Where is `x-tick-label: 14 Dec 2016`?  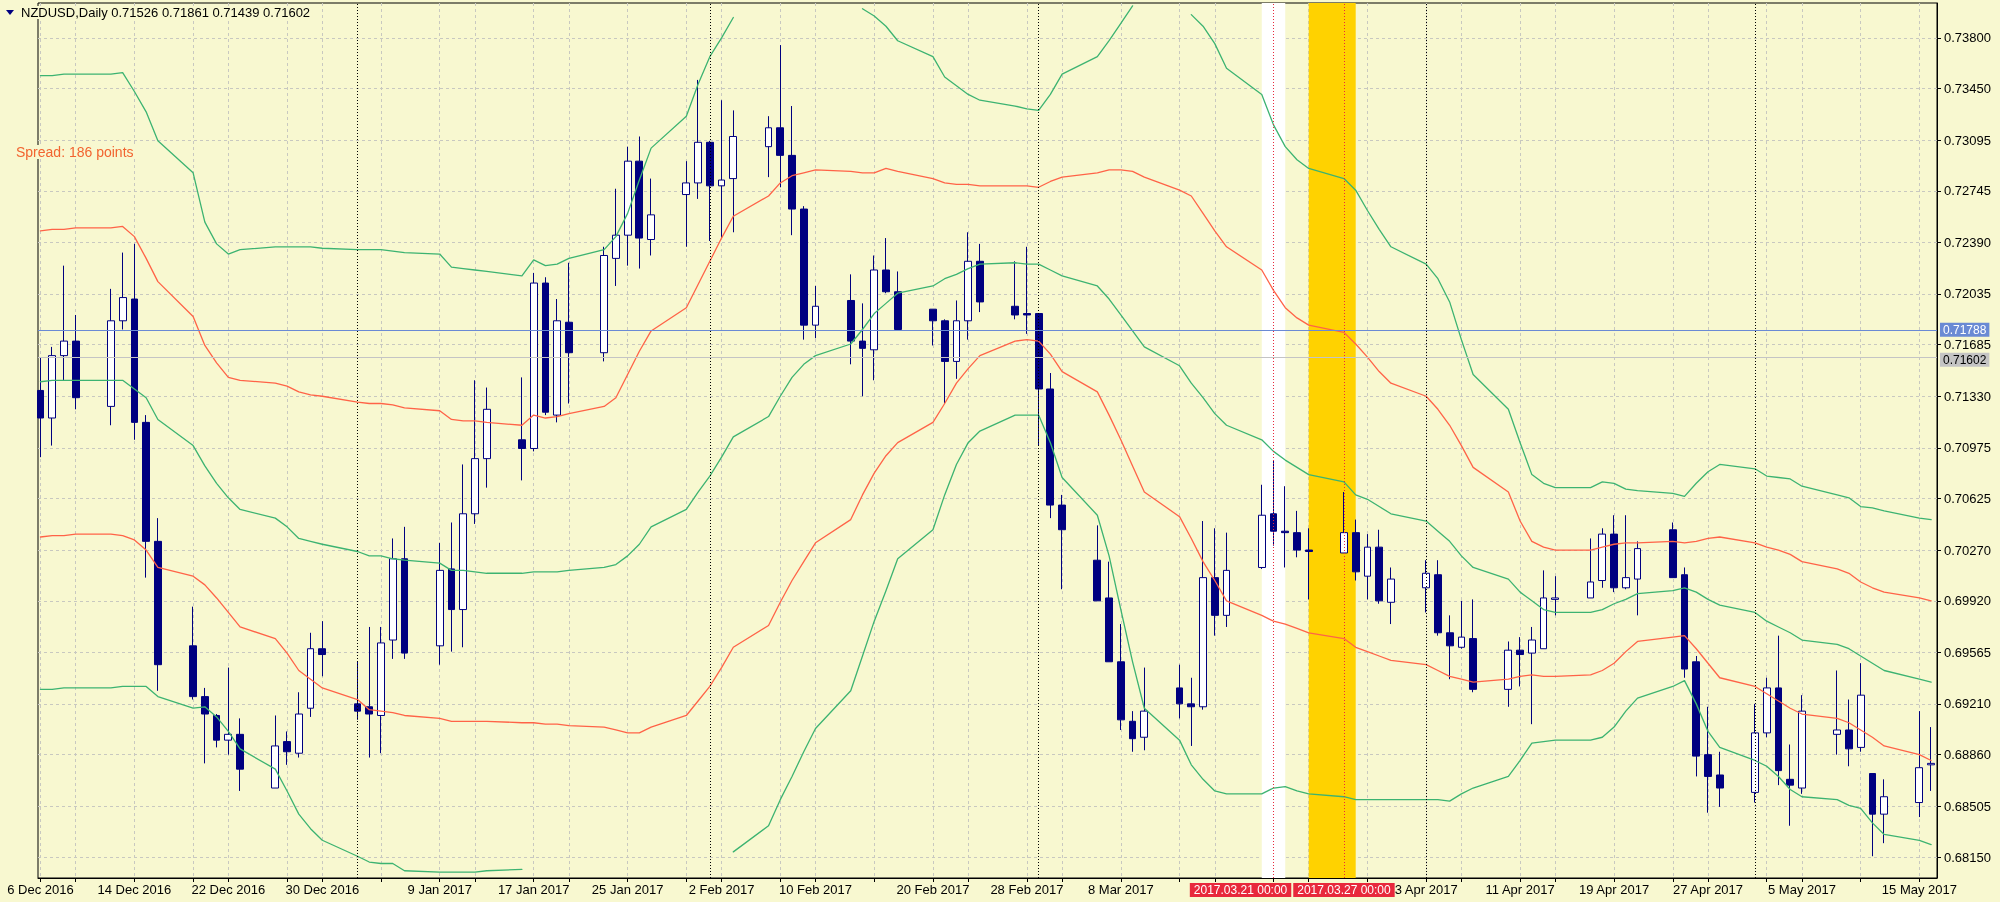
x-tick-label: 14 Dec 2016 is located at coordinates (134, 889).